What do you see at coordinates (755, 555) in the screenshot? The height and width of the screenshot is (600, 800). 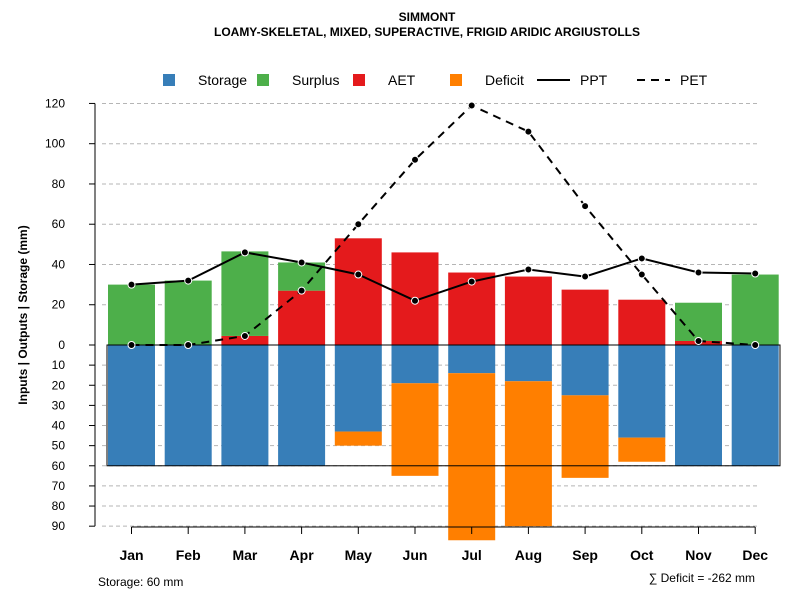 I see `x-tick-label: Dec` at bounding box center [755, 555].